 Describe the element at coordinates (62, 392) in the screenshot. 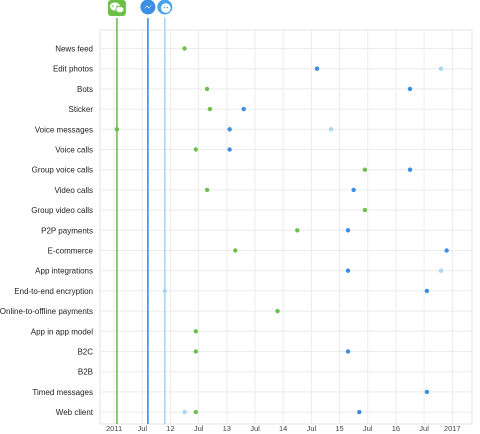

I see `category-label-timed-messages: Timed messages` at that location.